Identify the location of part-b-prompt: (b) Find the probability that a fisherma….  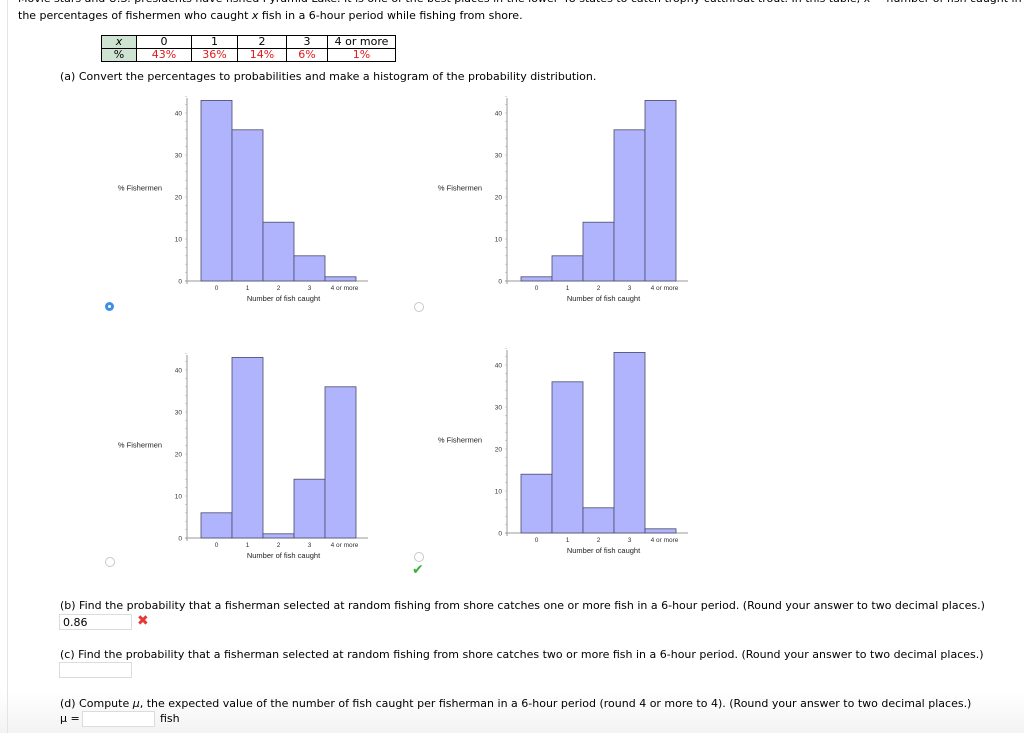
(522, 605).